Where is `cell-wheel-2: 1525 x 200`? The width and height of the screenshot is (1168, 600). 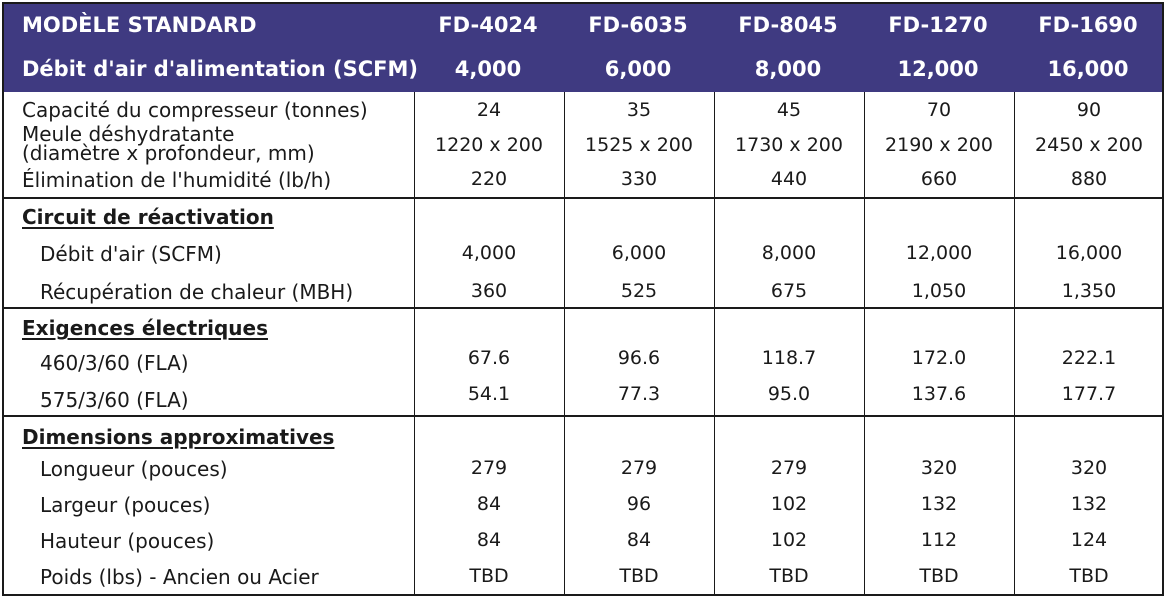
cell-wheel-2: 1525 x 200 is located at coordinates (639, 145).